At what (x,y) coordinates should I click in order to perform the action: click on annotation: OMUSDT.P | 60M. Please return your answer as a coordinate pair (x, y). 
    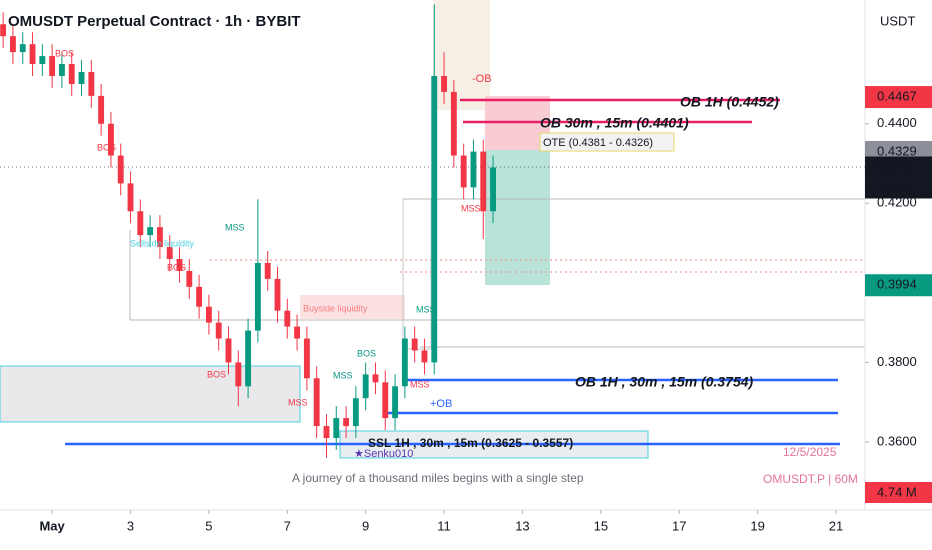
    Looking at the image, I should click on (810, 479).